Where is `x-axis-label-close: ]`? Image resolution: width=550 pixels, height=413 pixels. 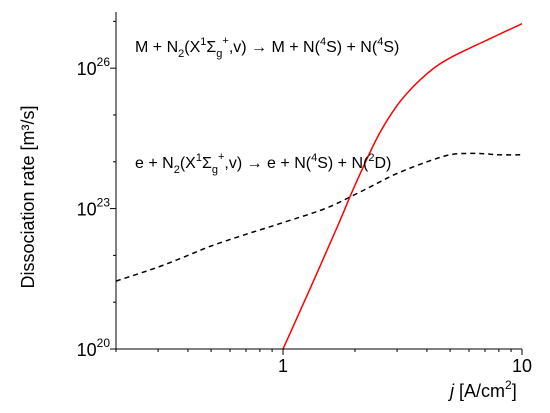
x-axis-label-close: ] is located at coordinates (514, 391).